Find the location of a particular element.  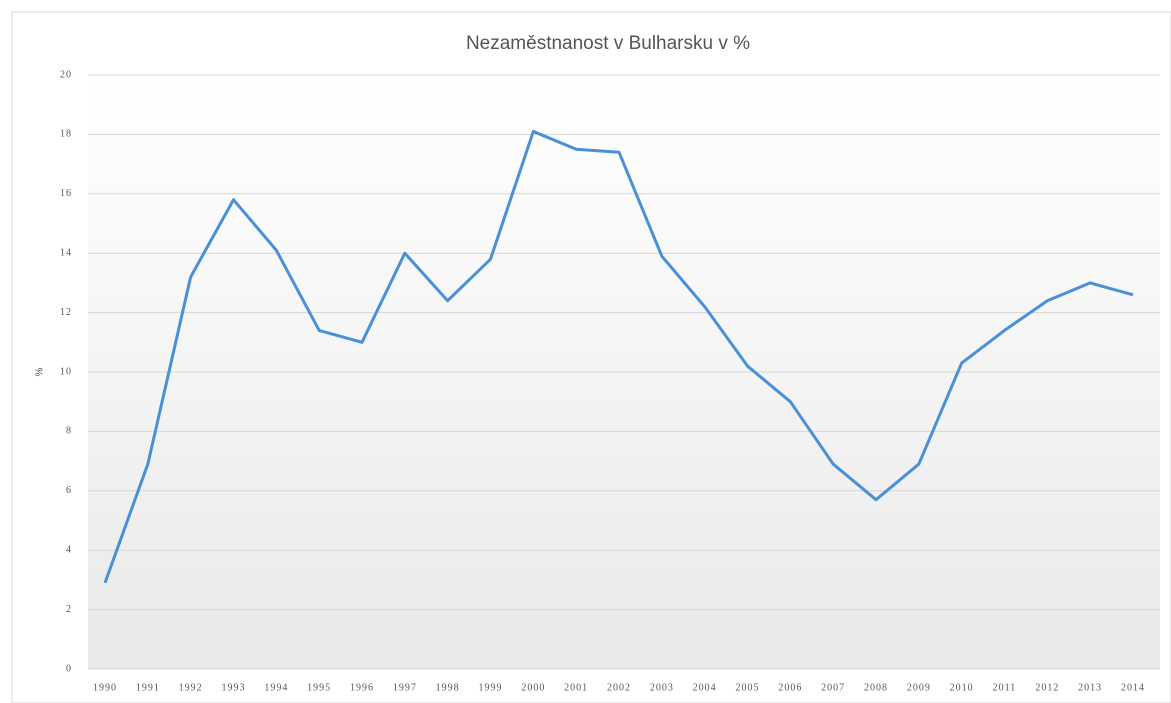

x-tick-label: 1993 is located at coordinates (234, 687).